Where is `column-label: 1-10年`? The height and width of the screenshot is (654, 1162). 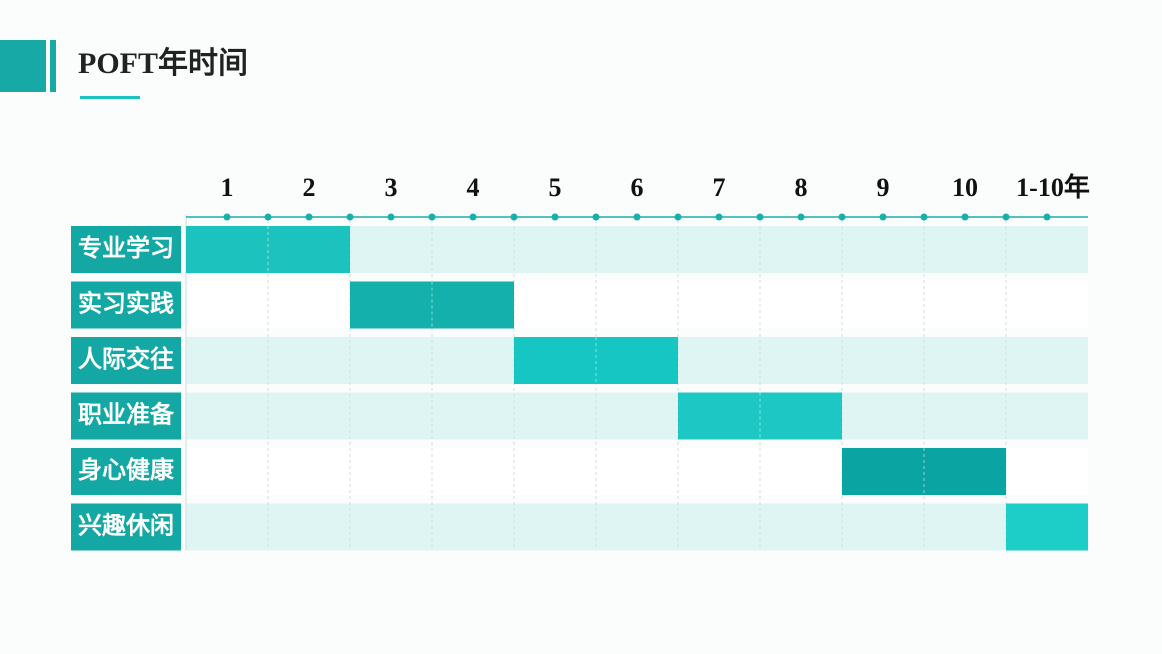
column-label: 1-10年 is located at coordinates (1053, 187).